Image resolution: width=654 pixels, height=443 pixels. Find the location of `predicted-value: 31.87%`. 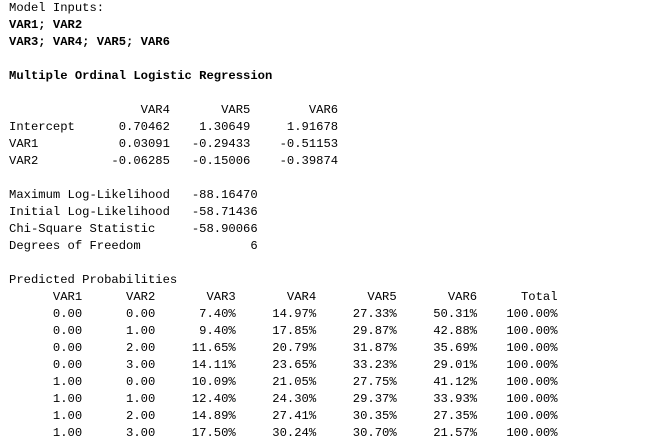

predicted-value: 31.87% is located at coordinates (356, 348).